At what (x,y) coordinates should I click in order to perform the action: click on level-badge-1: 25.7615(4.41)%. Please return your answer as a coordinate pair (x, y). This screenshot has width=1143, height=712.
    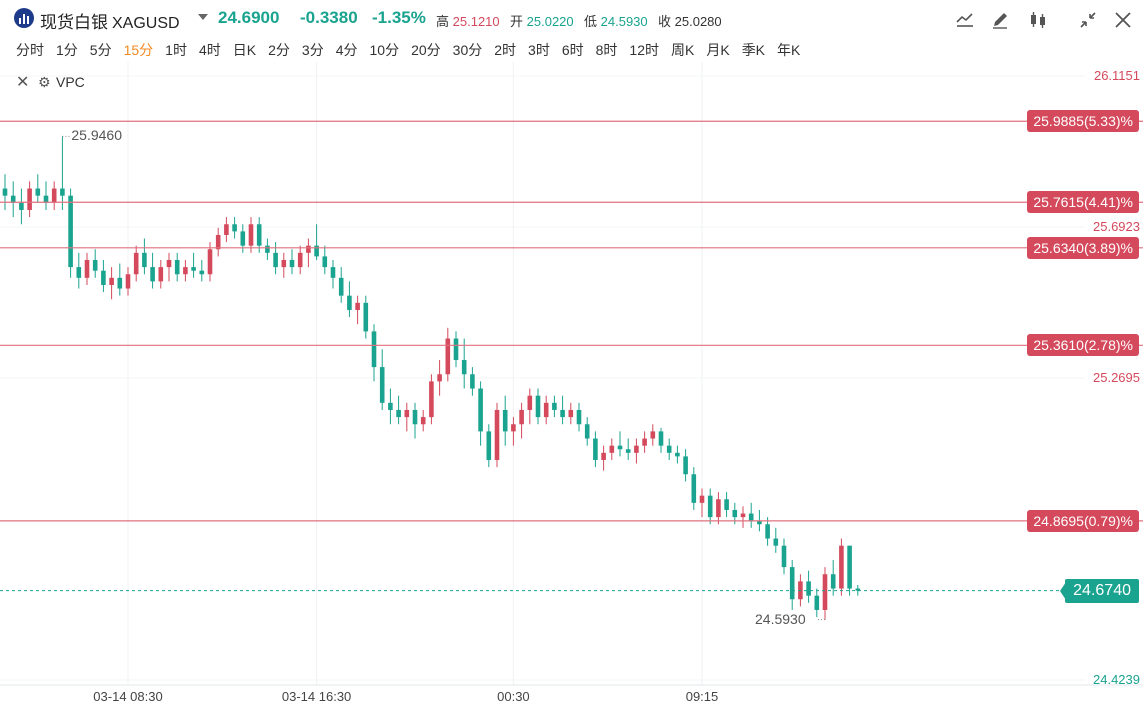
    Looking at the image, I should click on (1083, 202).